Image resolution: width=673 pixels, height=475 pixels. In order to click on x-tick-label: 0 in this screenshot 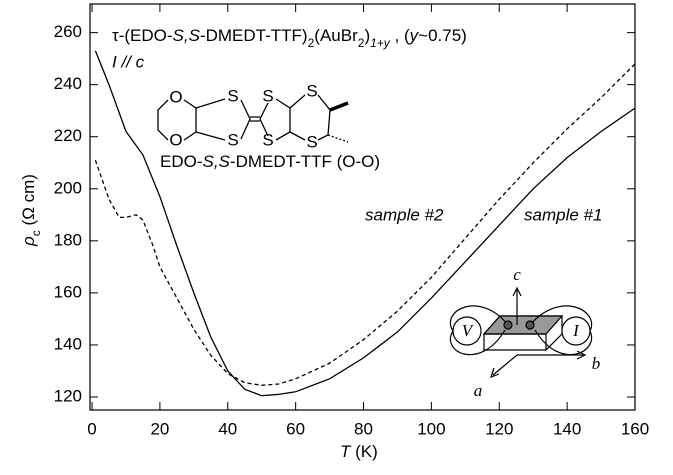, I will do `click(91, 428)`.